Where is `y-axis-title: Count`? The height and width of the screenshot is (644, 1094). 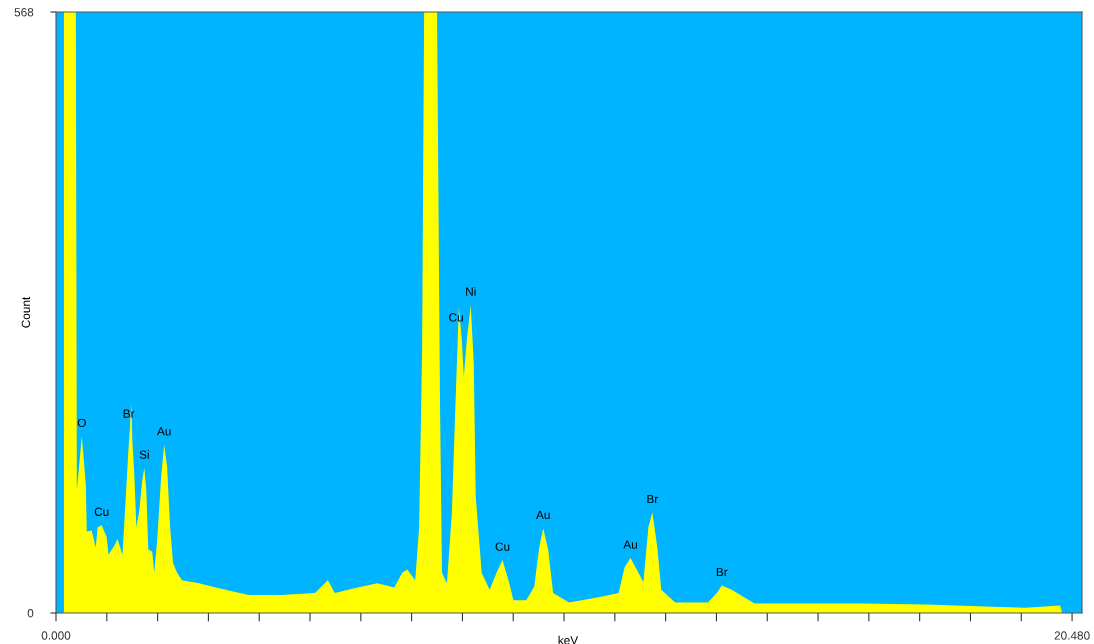 y-axis-title: Count is located at coordinates (26, 312).